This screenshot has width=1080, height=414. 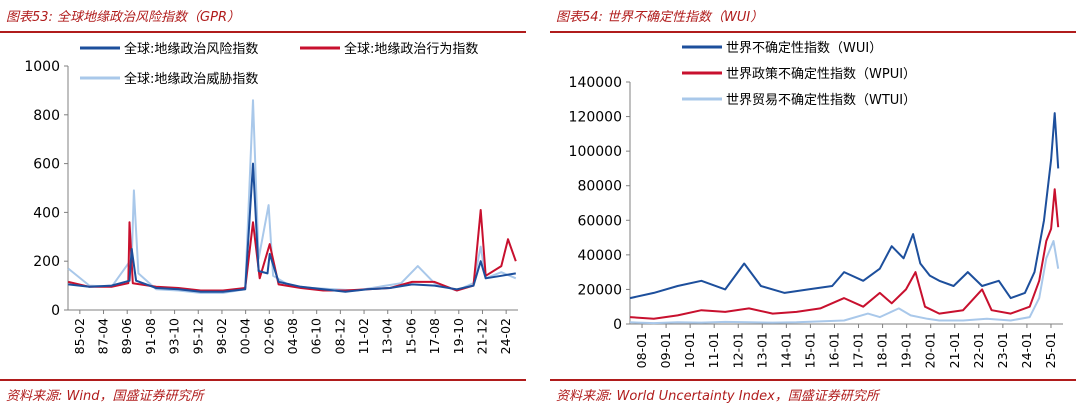 I want to click on x-tick-label: 12-01, so click(x=737, y=350).